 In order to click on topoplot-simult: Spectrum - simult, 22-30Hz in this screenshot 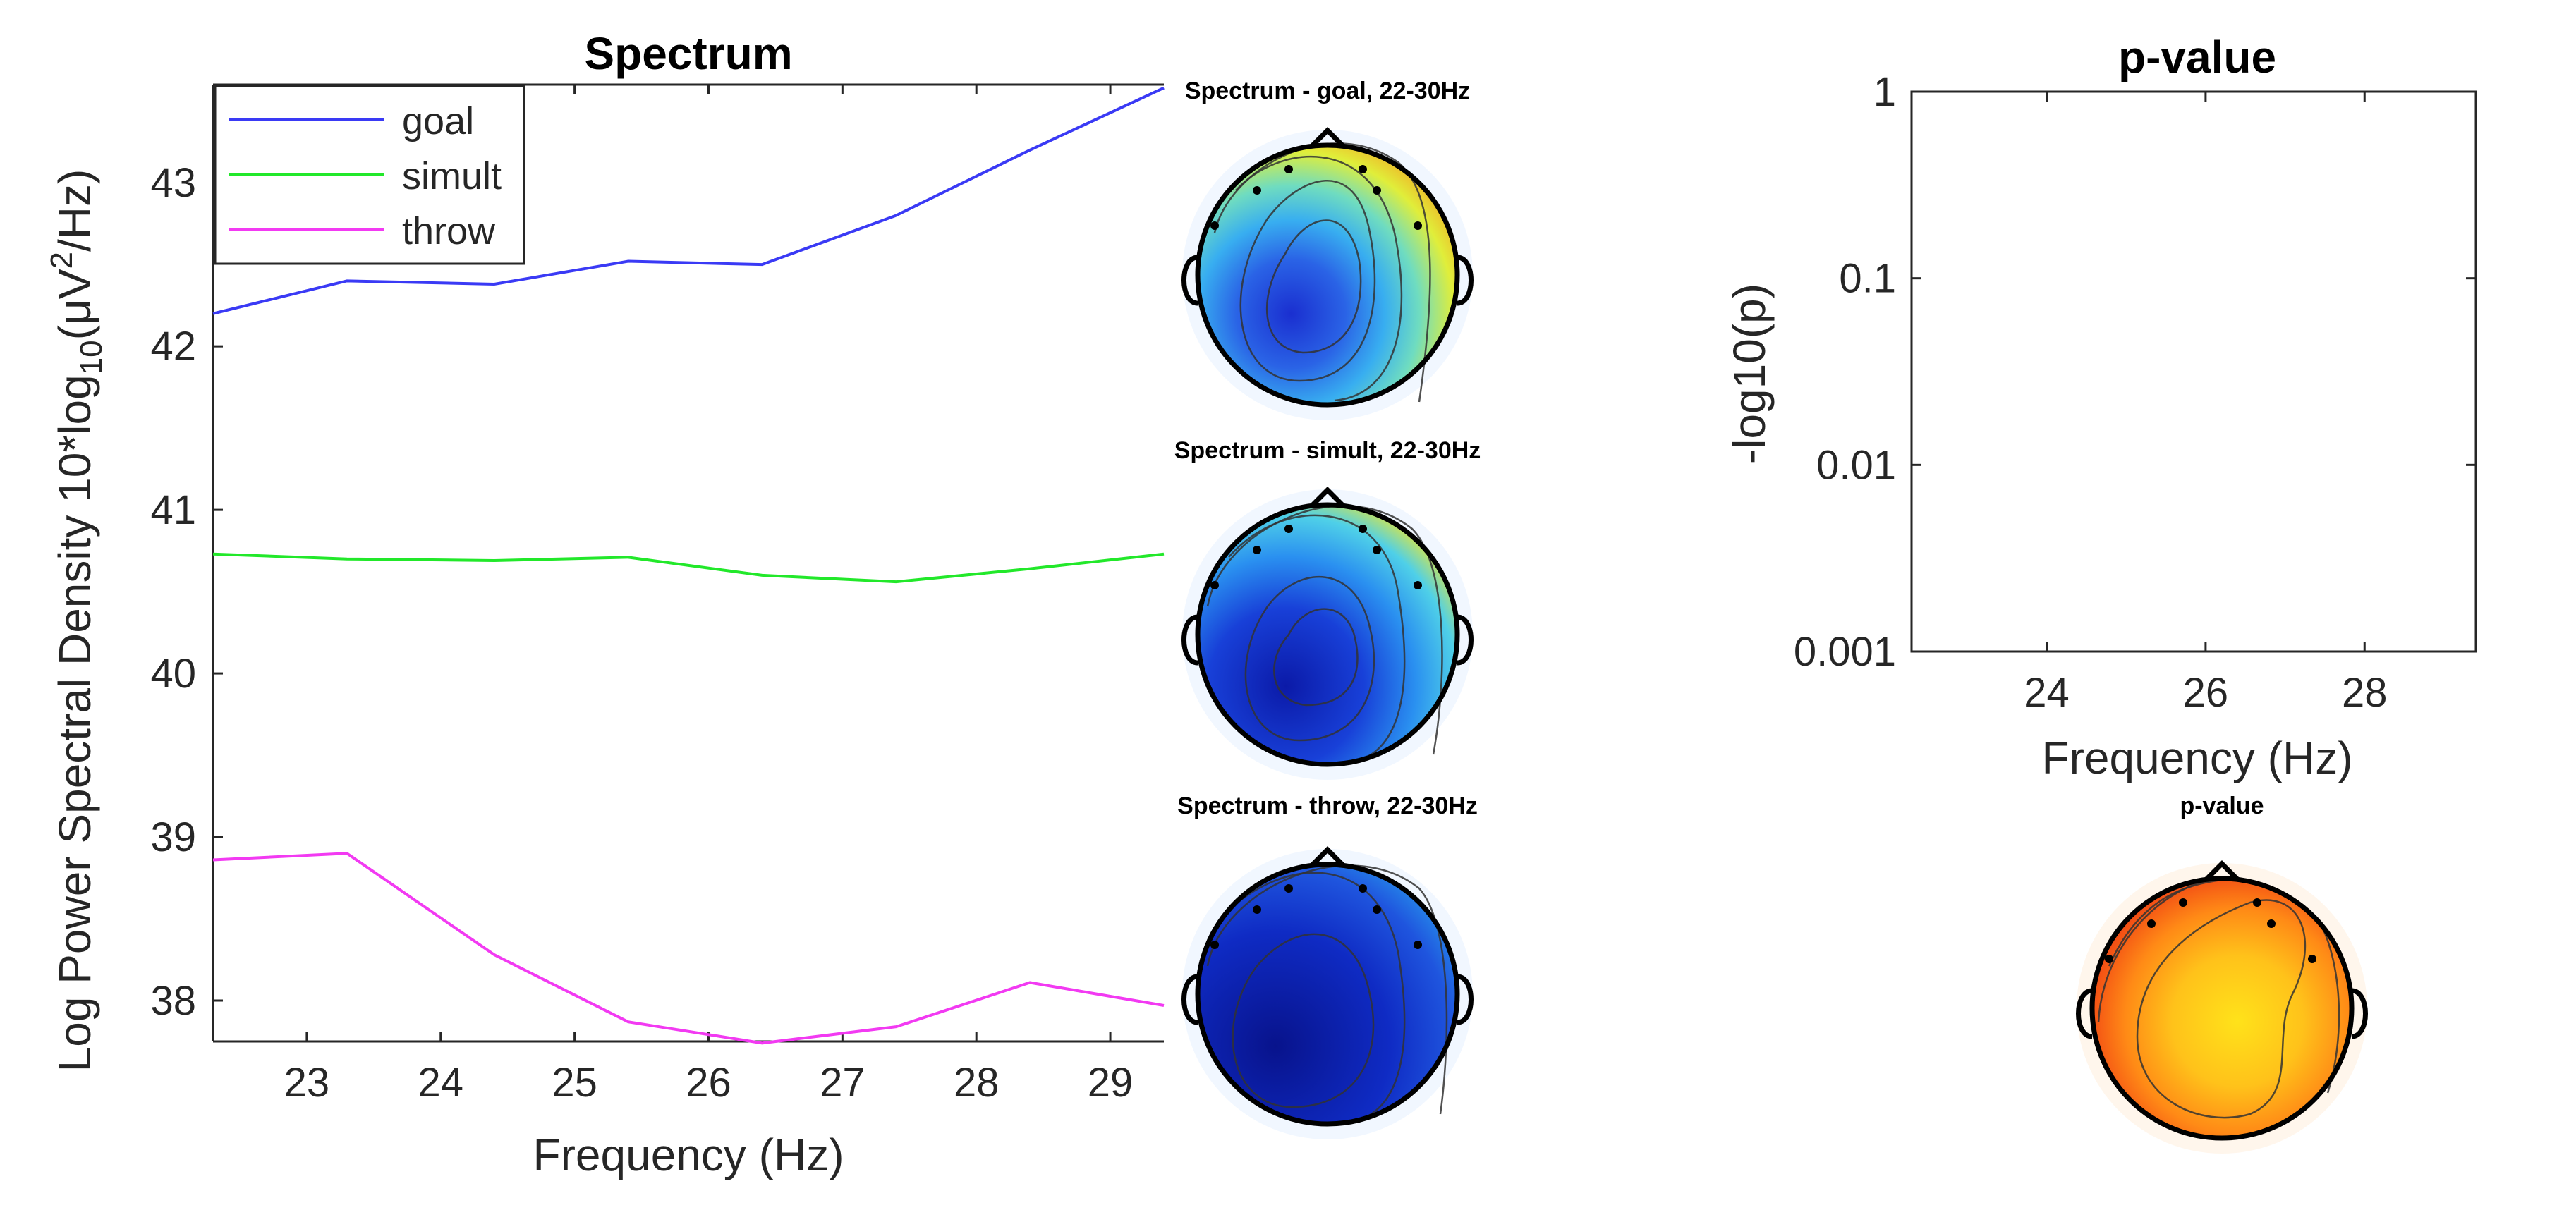, I will do `click(1327, 608)`.